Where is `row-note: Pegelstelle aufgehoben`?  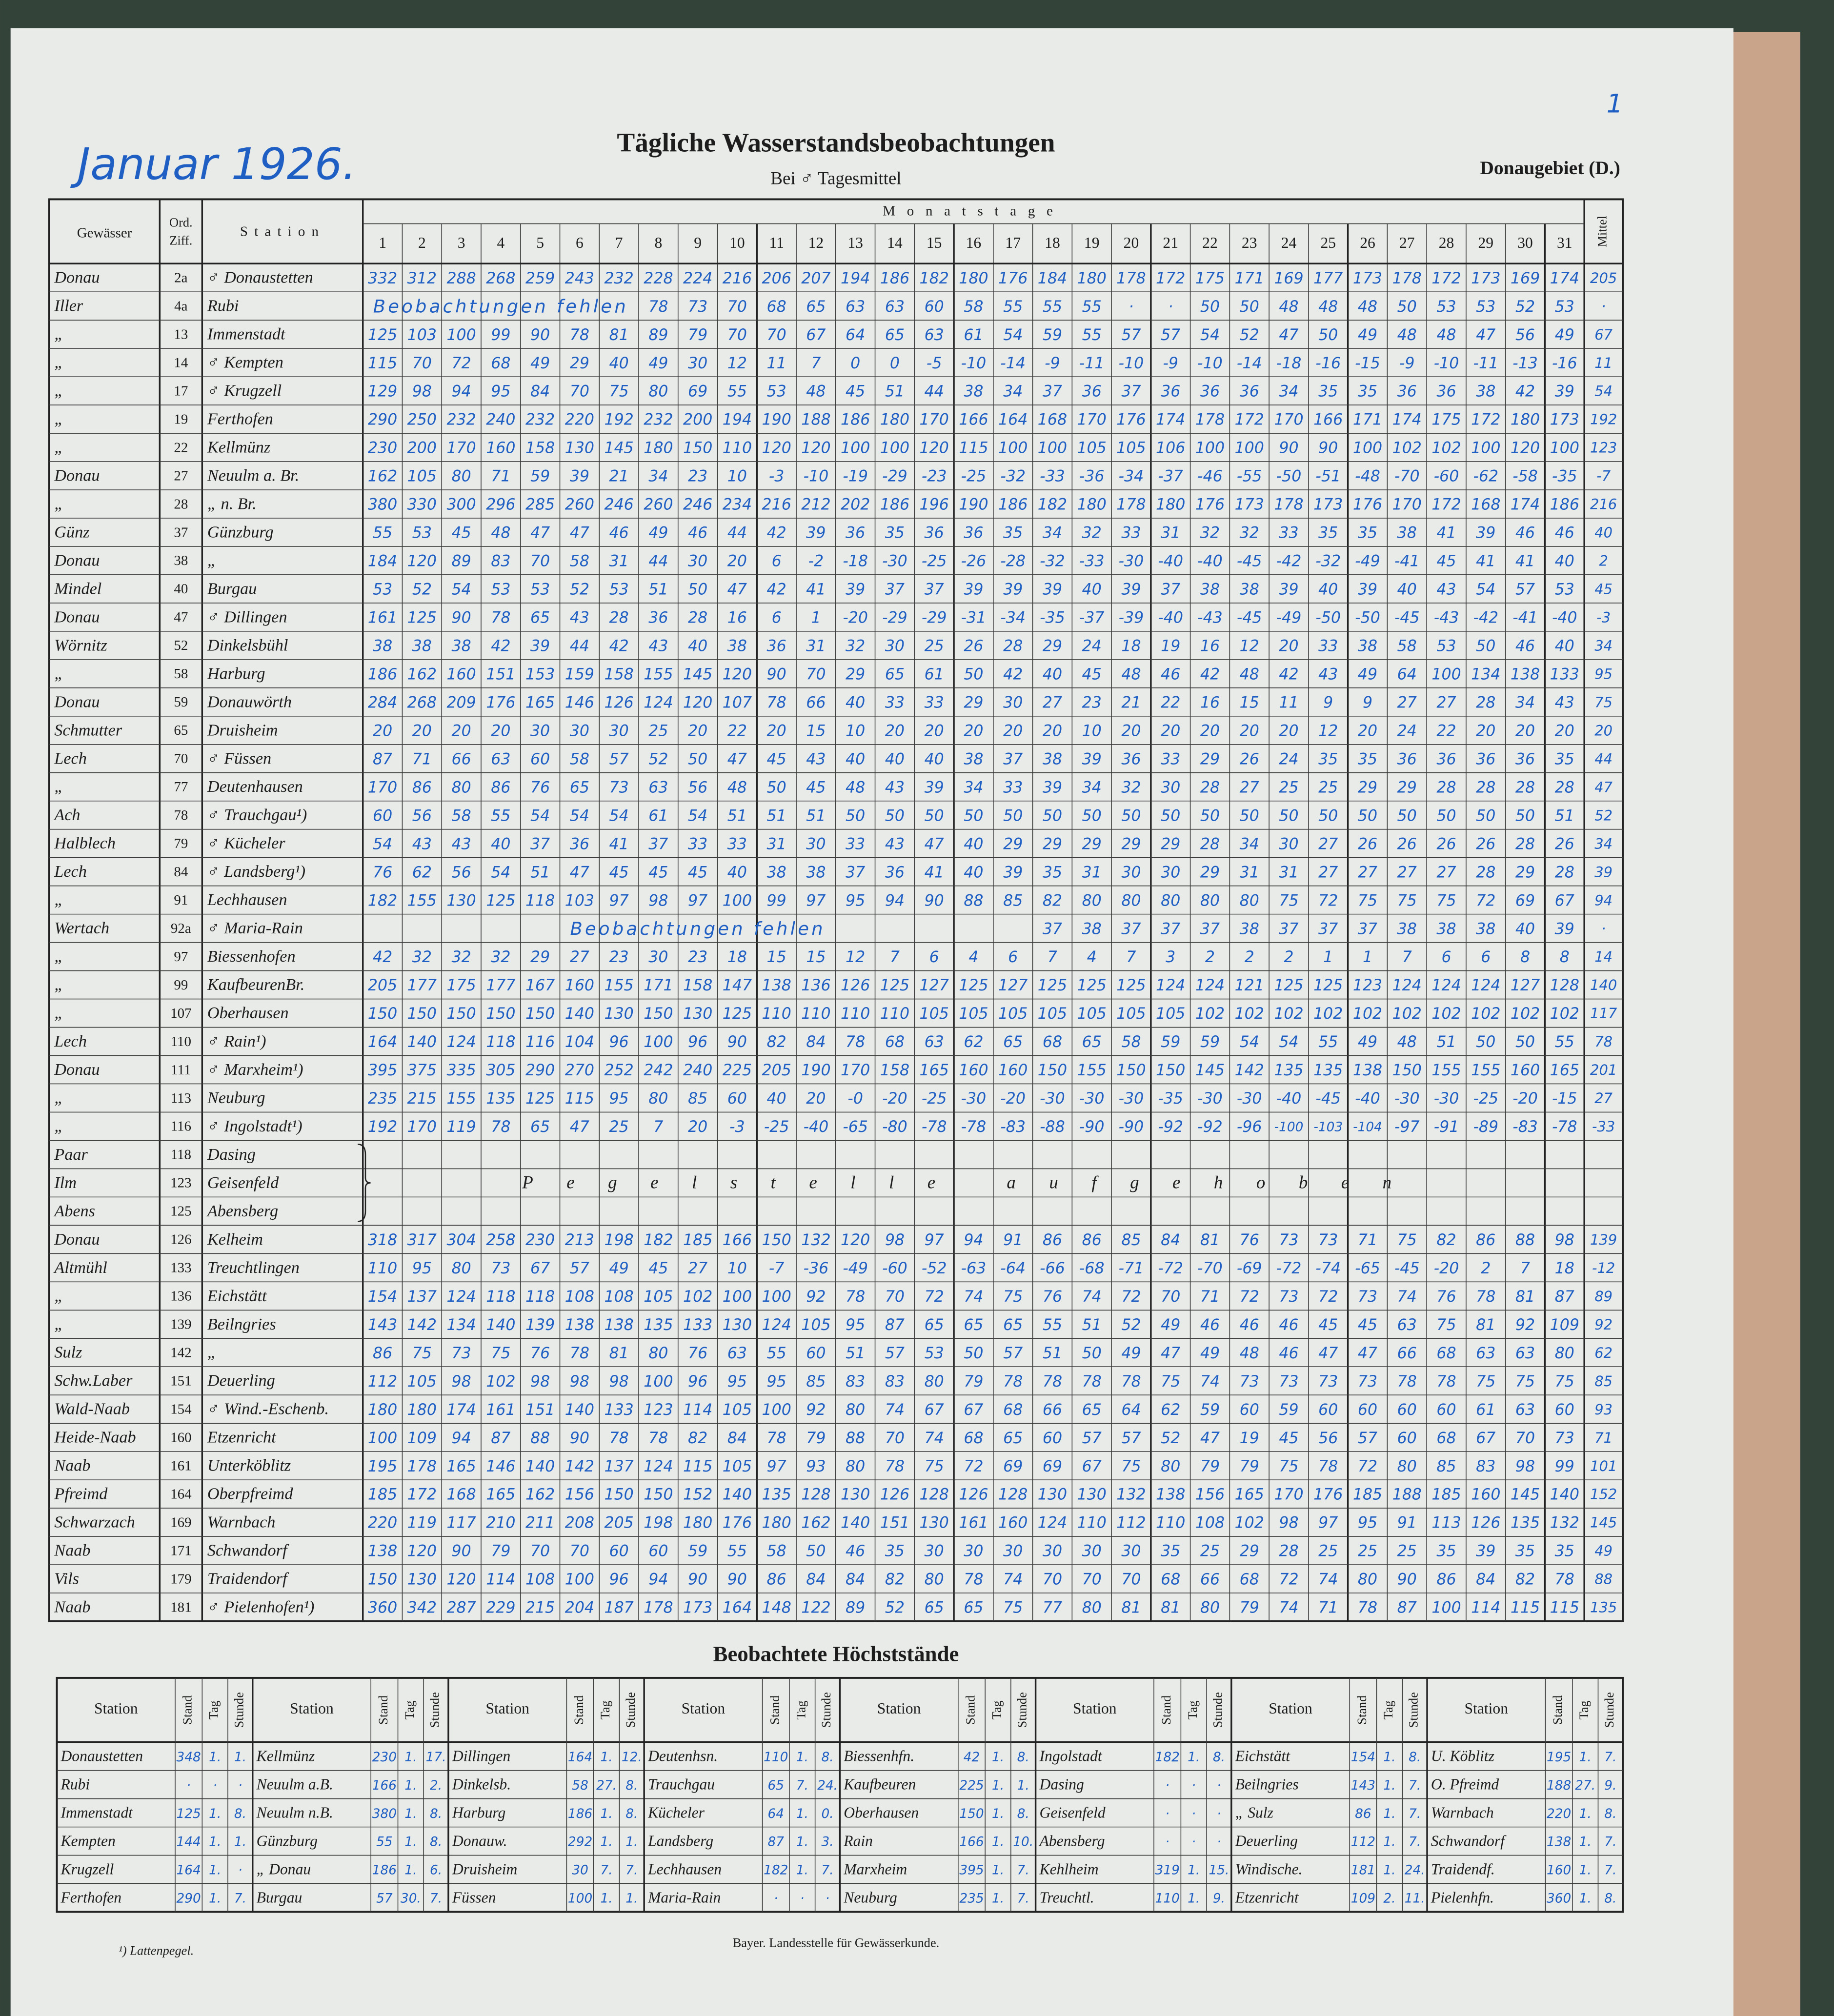 row-note: Pegelstelle aufgehoben is located at coordinates (973, 1182).